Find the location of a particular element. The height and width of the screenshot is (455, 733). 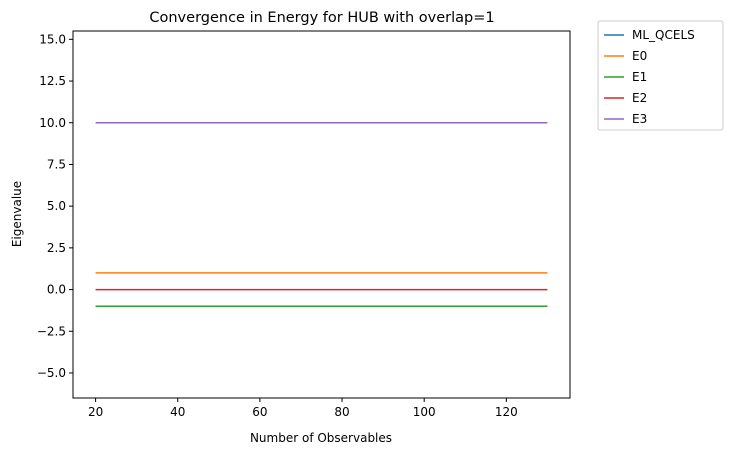

legend-label: E1 is located at coordinates (639, 77).